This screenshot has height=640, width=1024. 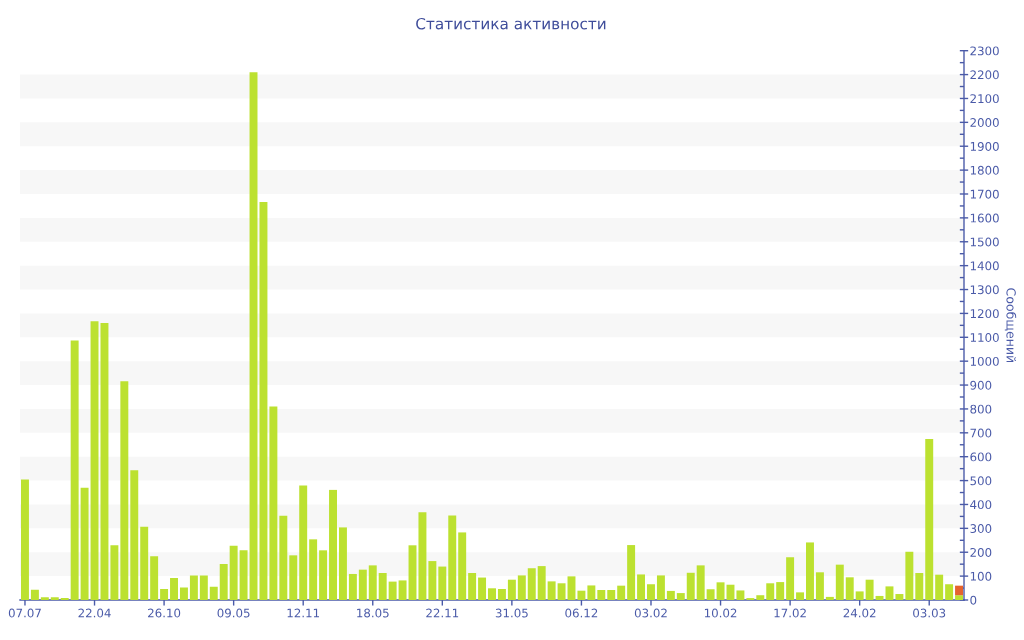 What do you see at coordinates (984, 337) in the screenshot?
I see `y-tick-label: 1100` at bounding box center [984, 337].